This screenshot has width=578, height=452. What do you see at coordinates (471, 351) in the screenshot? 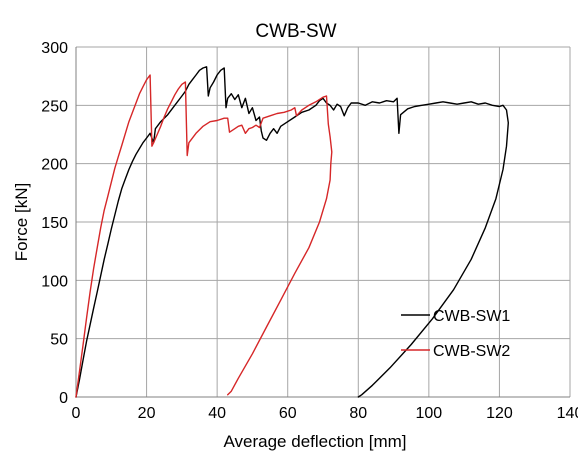
I see `legend-label-cwb-sw2: CWB-SW2` at bounding box center [471, 351].